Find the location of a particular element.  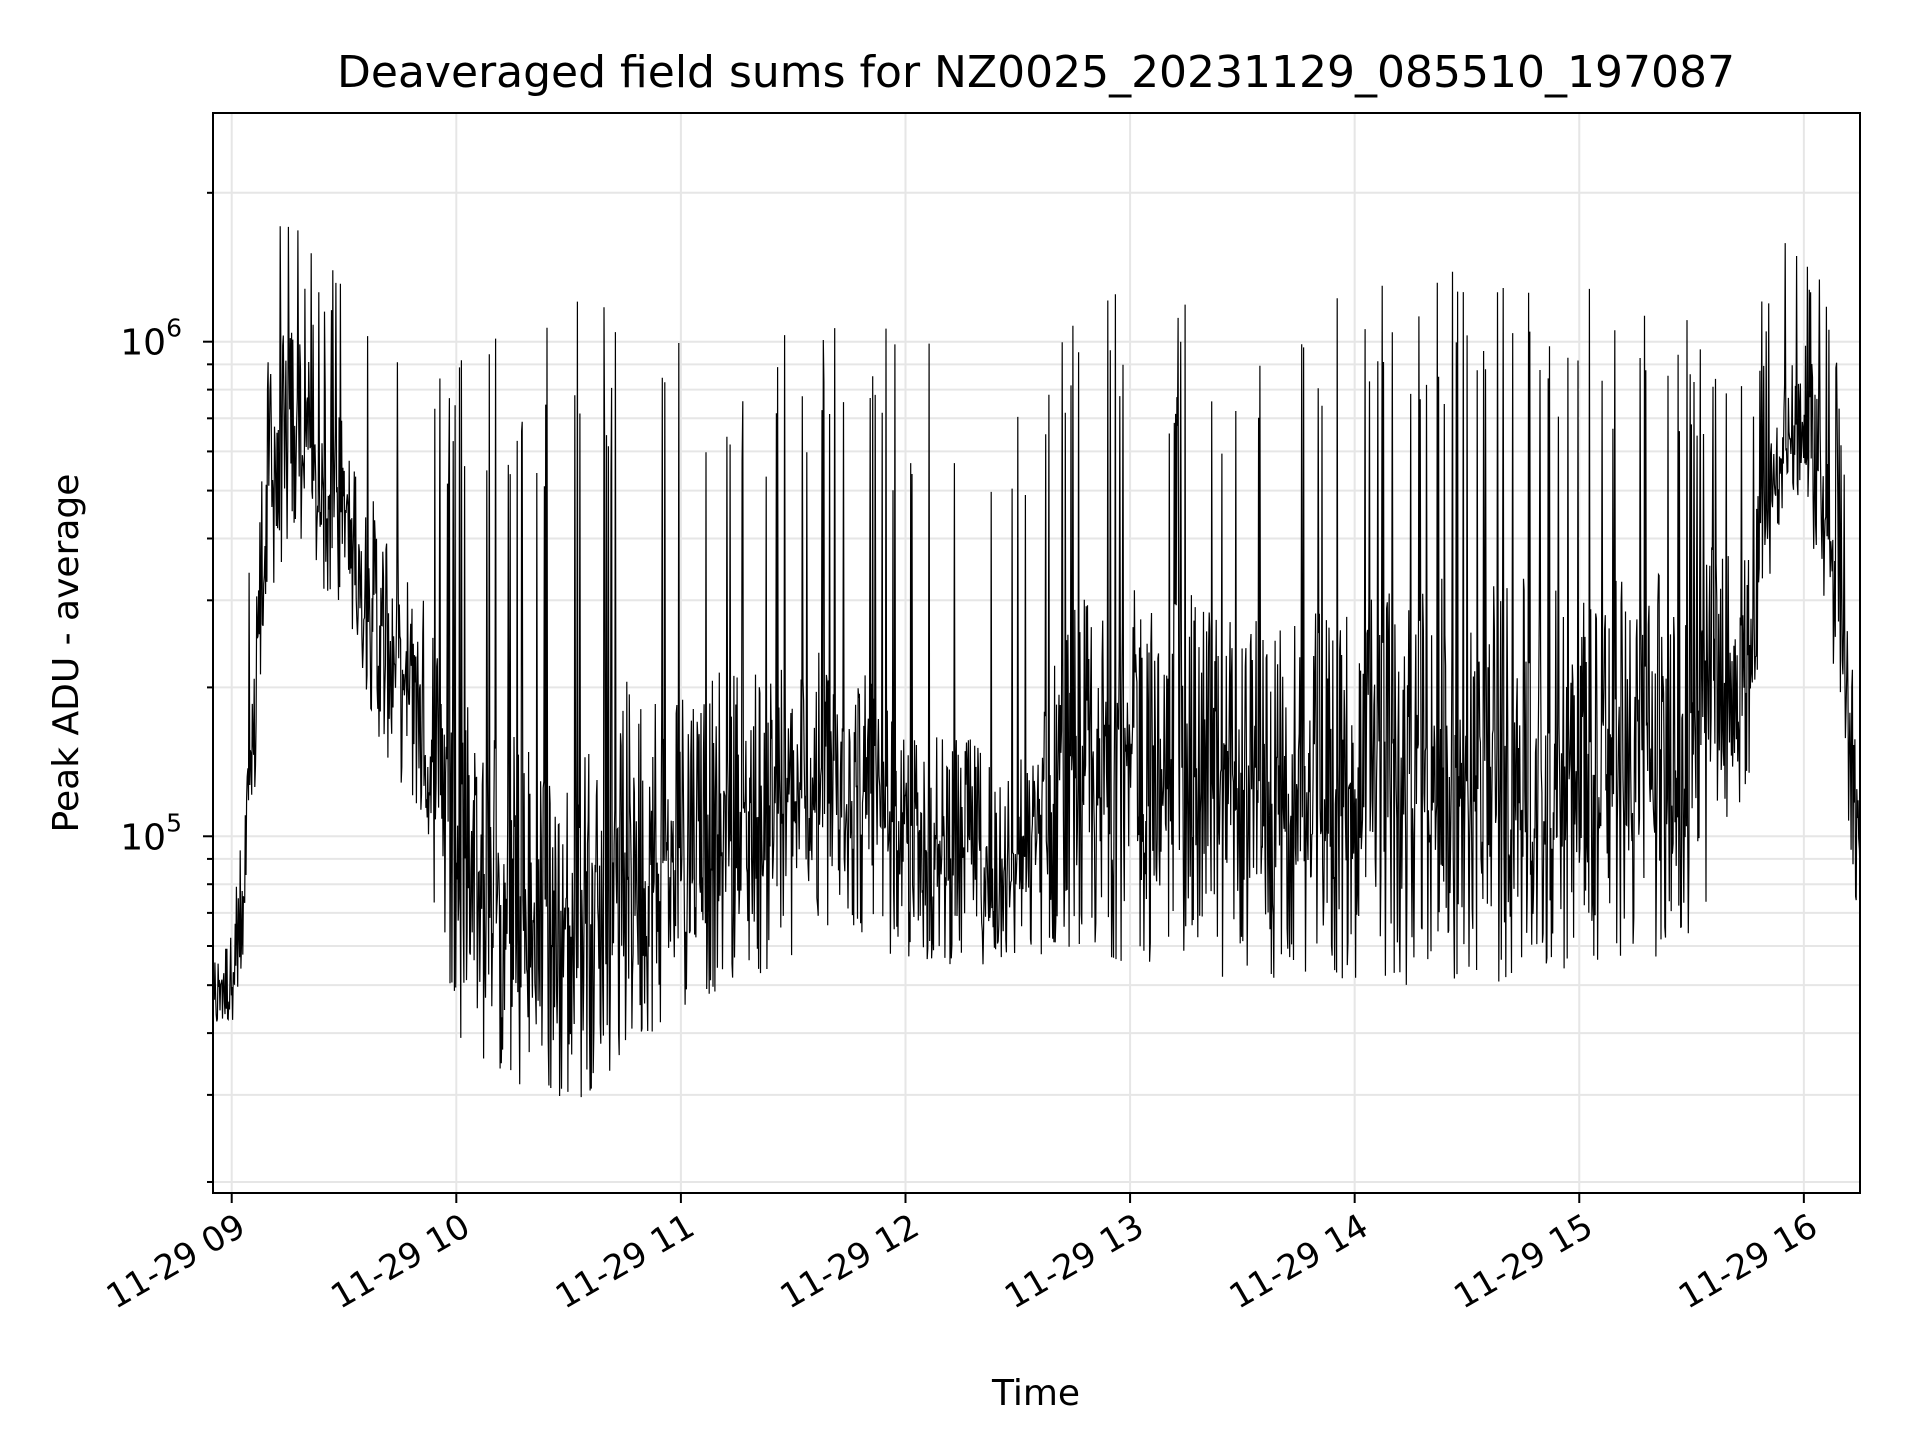

x-tick-label: 11-29 12 is located at coordinates (850, 1261).